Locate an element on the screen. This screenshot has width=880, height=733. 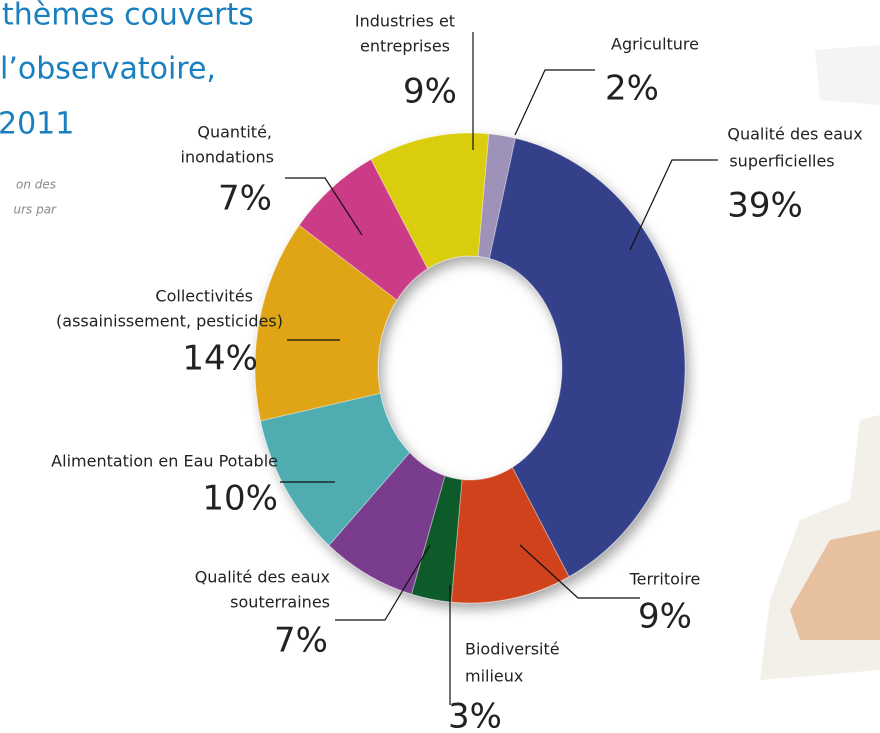
category-label: Quantité, is located at coordinates (234, 132).